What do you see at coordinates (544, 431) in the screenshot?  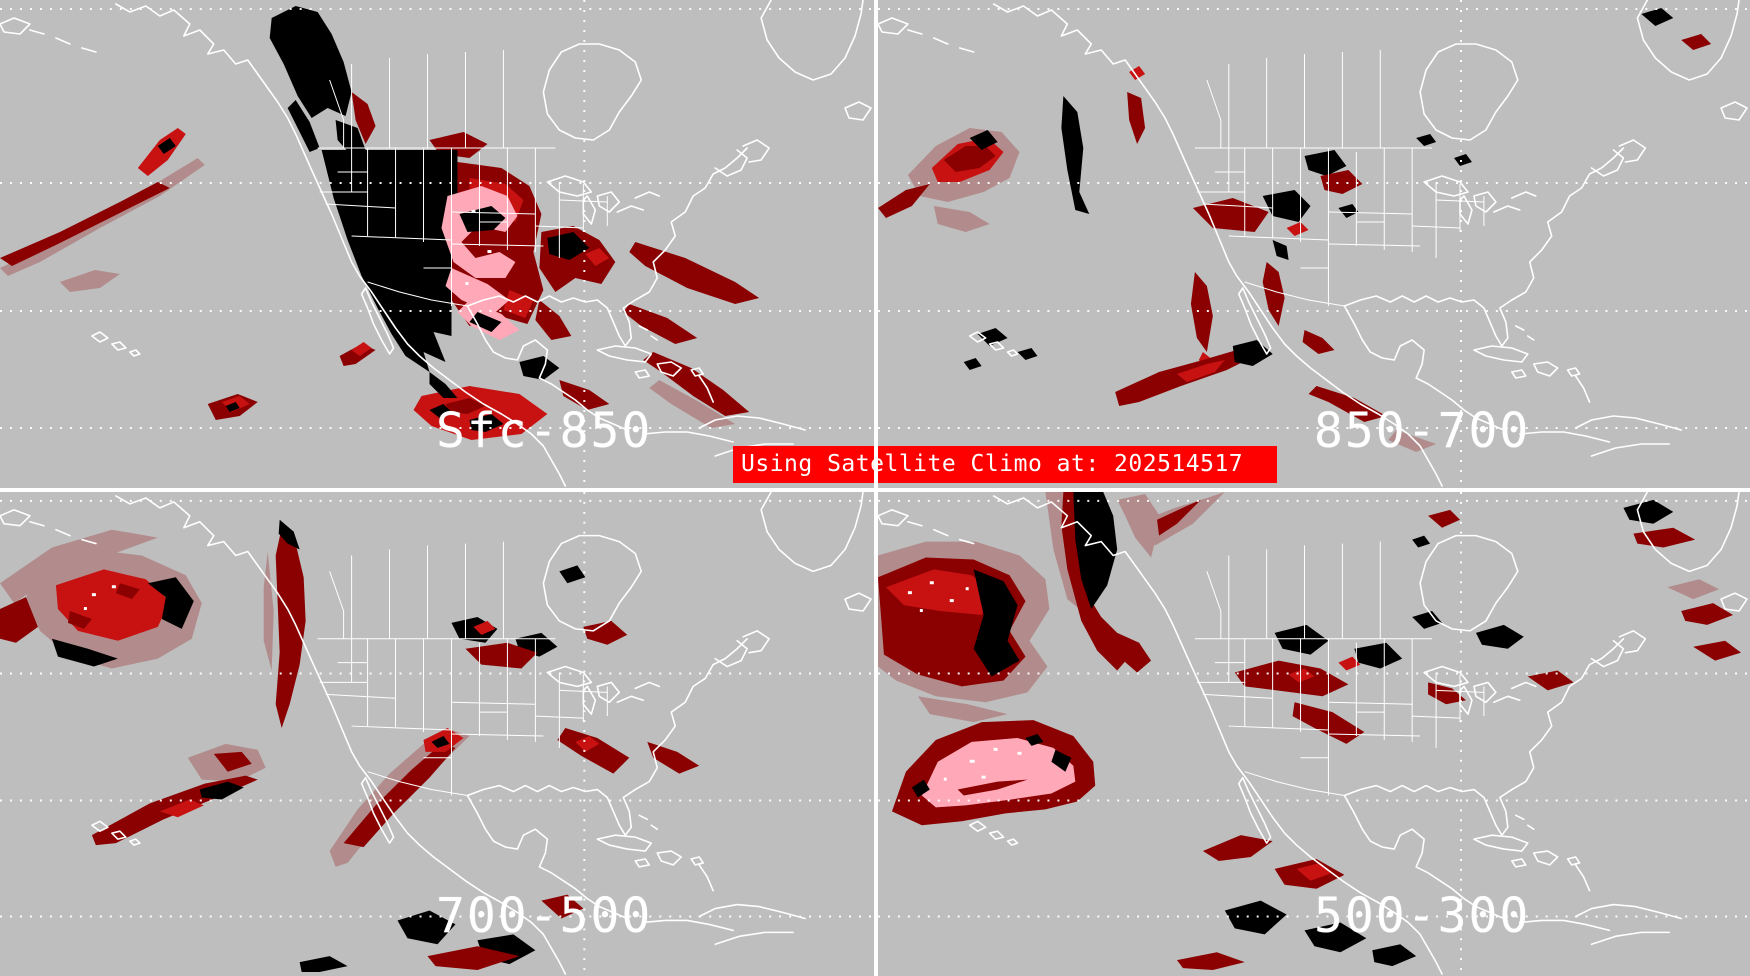 I see `layer-label-sfc-850: Sfc-850` at bounding box center [544, 431].